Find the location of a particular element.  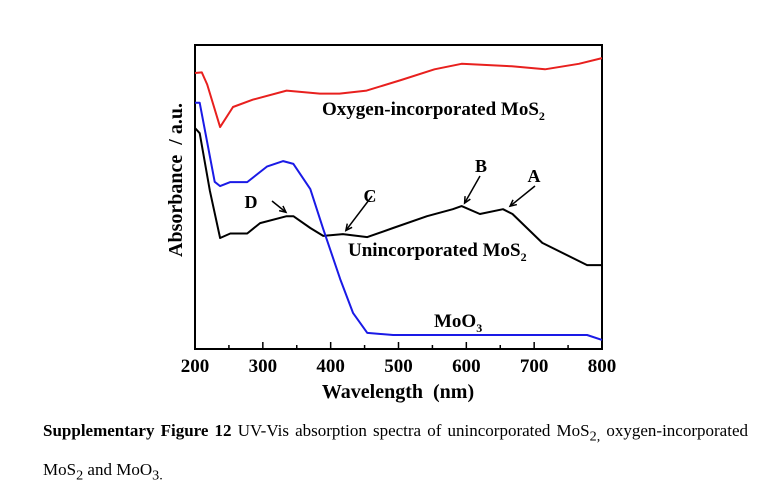

x-tick-label: 300 is located at coordinates (263, 366).